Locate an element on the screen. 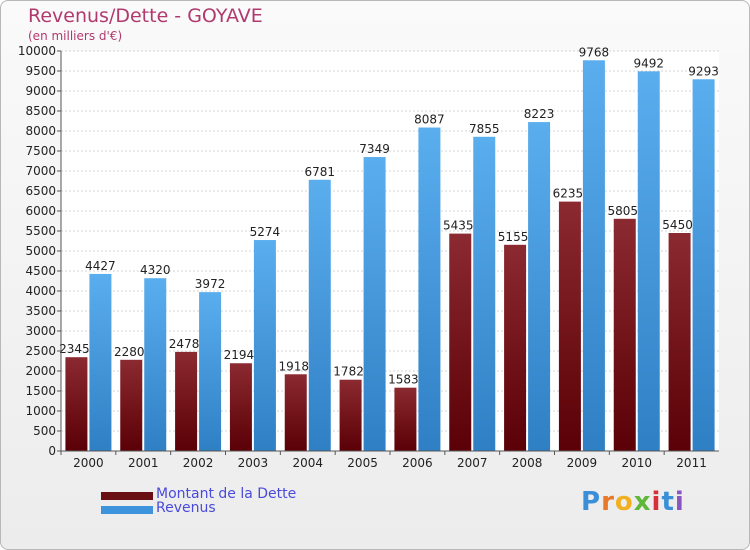 This screenshot has width=750, height=550. y-tick-label: 4000 is located at coordinates (40, 291).